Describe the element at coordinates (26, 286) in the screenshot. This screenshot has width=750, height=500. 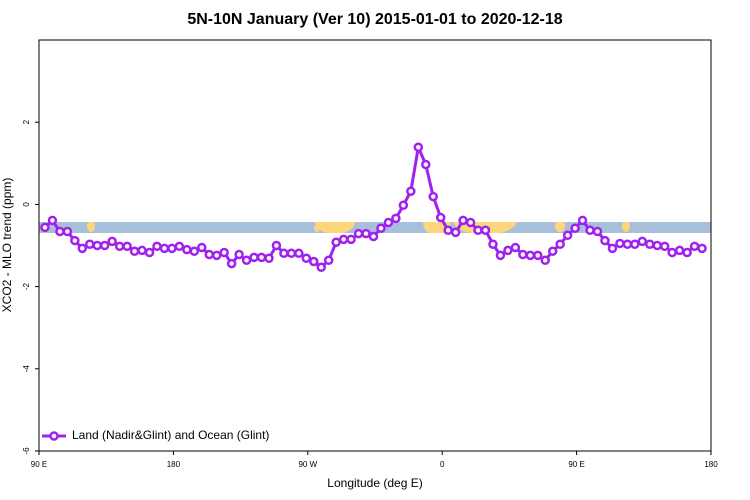
I see `y-tick-label: -2` at that location.